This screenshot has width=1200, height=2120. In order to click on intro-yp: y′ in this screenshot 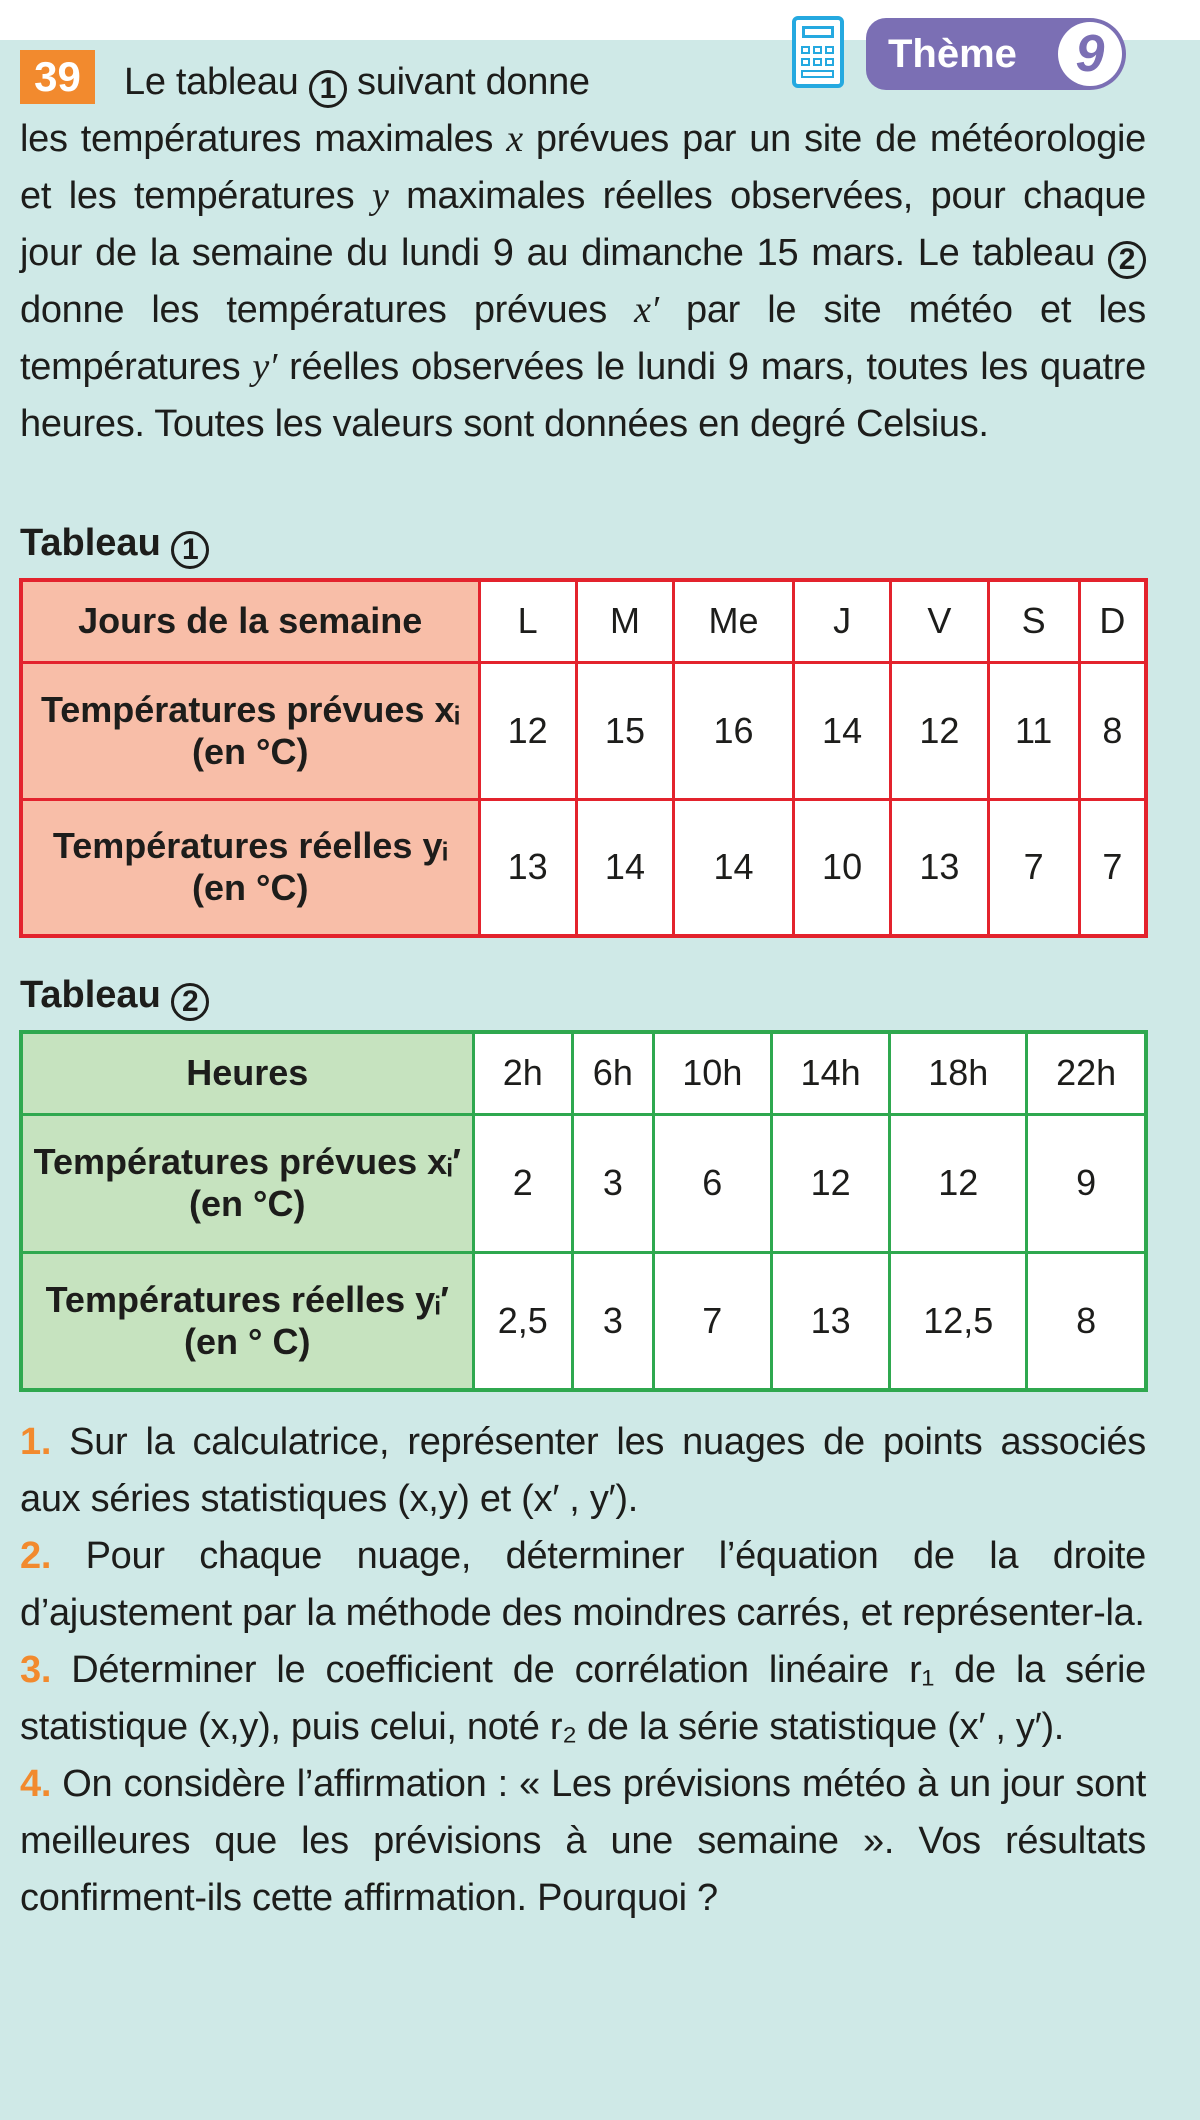, I will do `click(264, 367)`.